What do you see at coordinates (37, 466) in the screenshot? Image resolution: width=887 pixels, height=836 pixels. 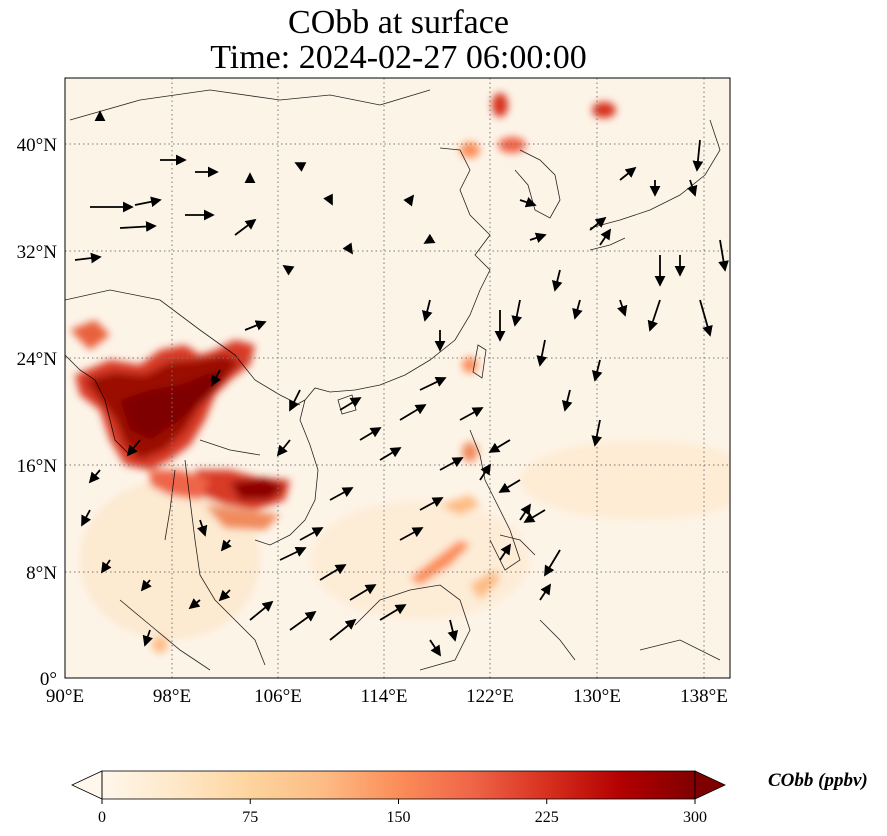 I see `lat-tick-label: 16°N` at bounding box center [37, 466].